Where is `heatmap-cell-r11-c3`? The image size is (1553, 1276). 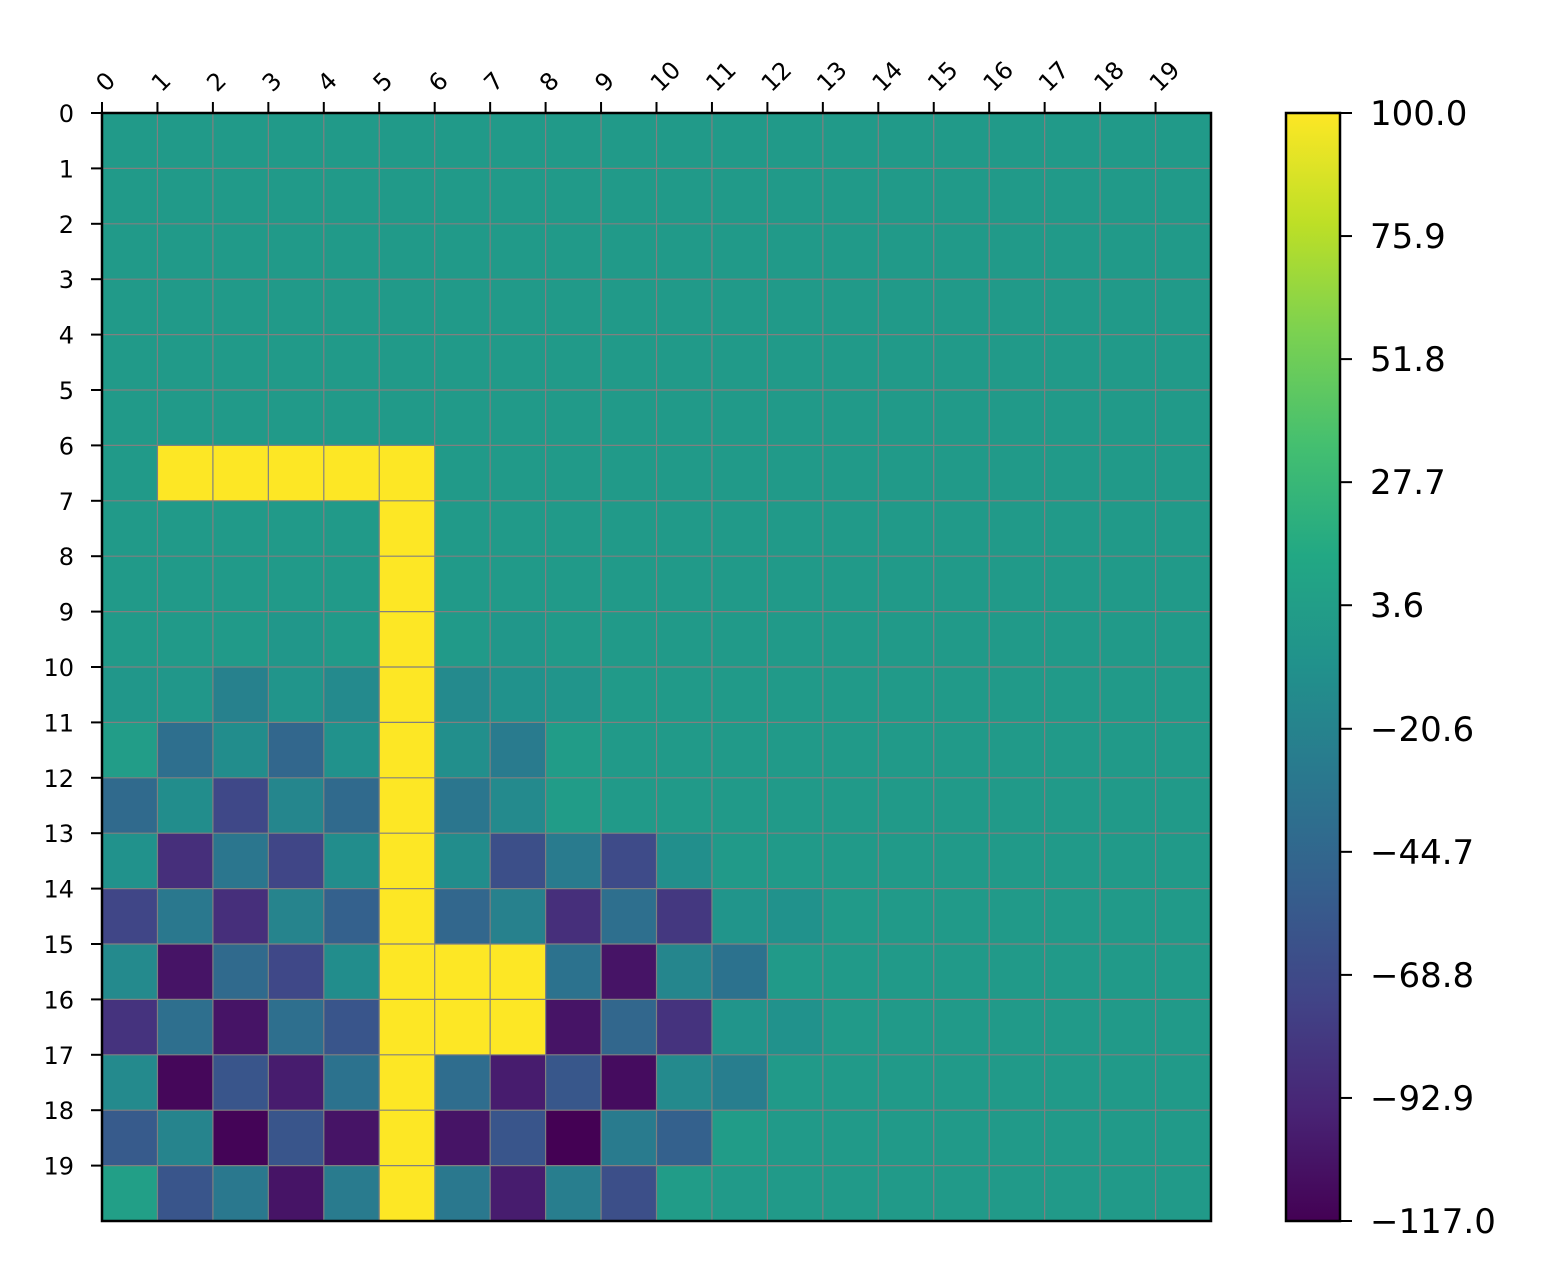 heatmap-cell-r11-c3 is located at coordinates (296, 750).